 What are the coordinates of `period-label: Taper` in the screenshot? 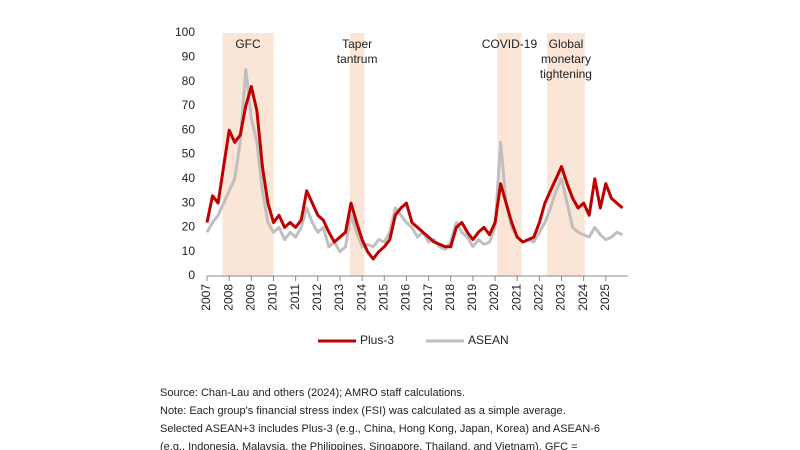 It's located at (357, 44).